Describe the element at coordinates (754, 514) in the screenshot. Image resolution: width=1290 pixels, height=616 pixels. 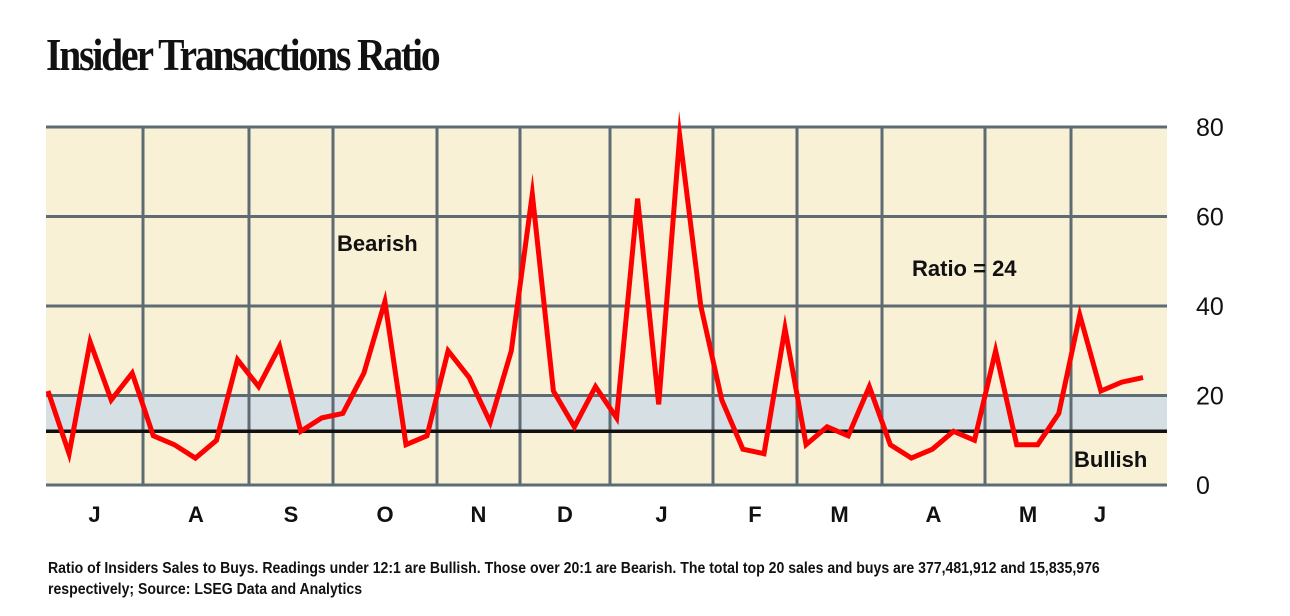
I see `x-tick-label: F` at that location.